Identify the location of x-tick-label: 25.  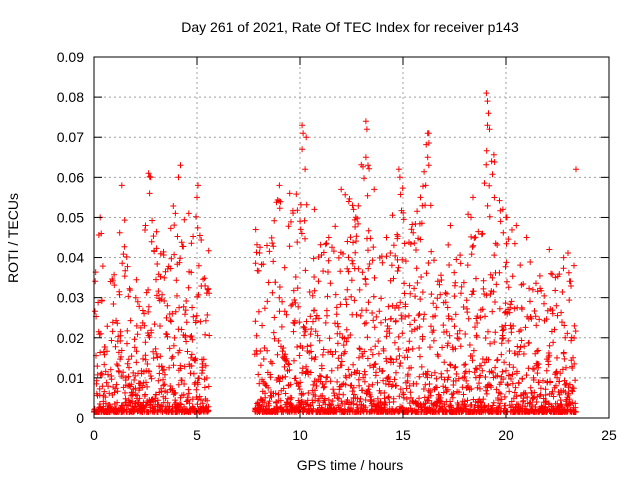
(609, 435).